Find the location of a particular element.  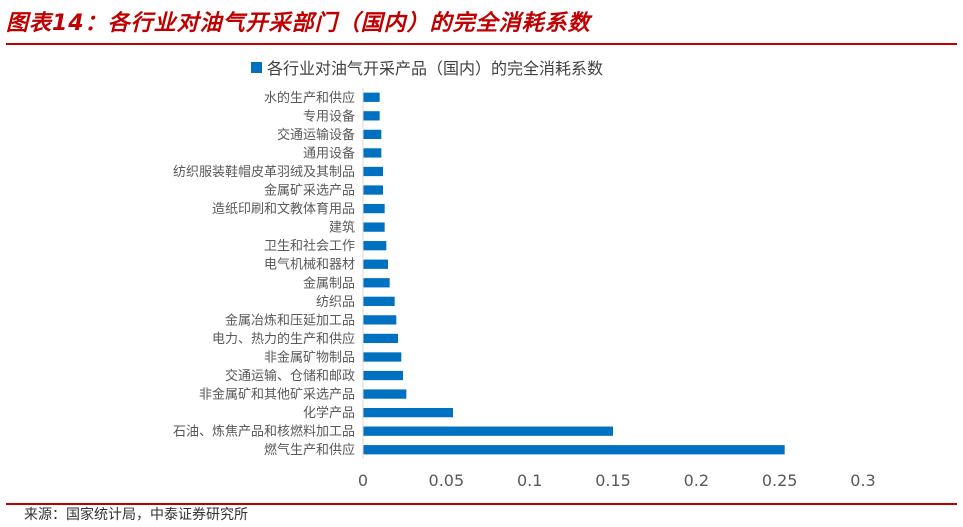

x-tick-label: 0.2 is located at coordinates (696, 480).